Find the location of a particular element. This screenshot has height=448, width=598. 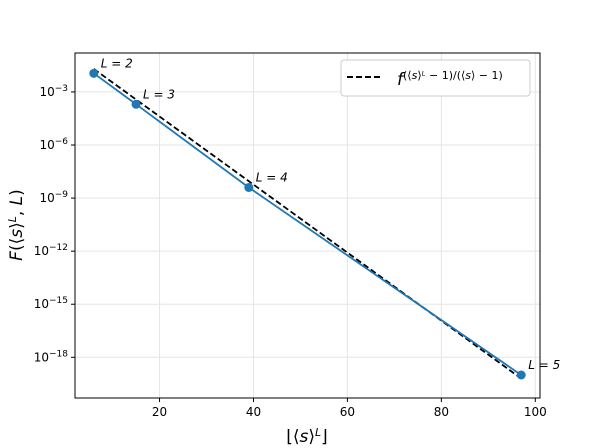

data-point-label: L = 3 is located at coordinates (159, 94).